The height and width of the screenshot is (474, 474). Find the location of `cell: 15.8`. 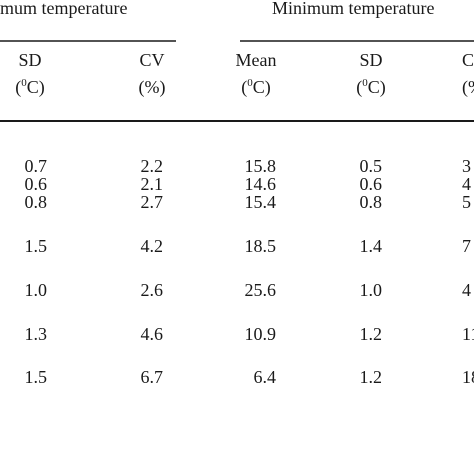

cell: 15.8 is located at coordinates (261, 166).